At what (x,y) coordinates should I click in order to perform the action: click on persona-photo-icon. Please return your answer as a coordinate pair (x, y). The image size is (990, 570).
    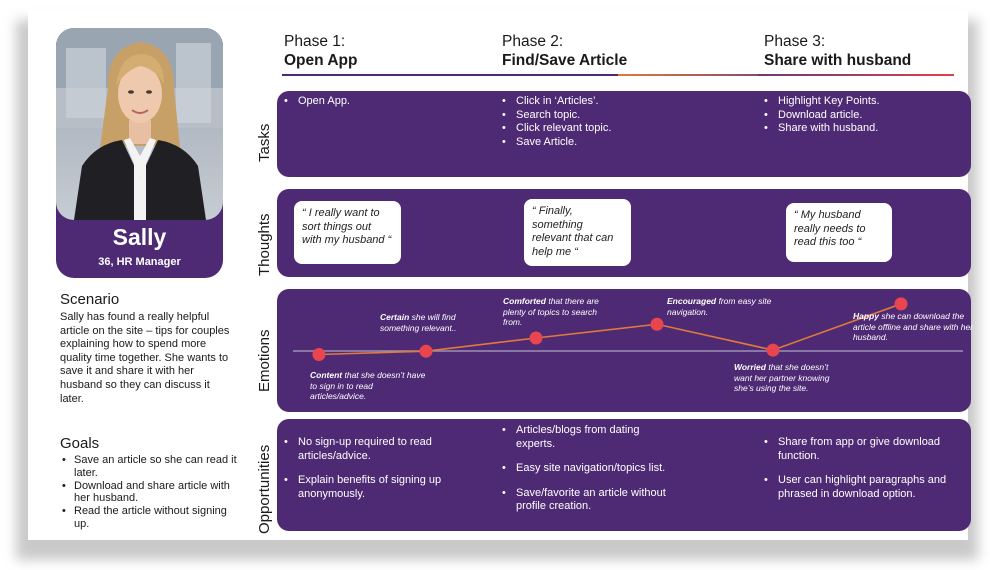
    Looking at the image, I should click on (139, 124).